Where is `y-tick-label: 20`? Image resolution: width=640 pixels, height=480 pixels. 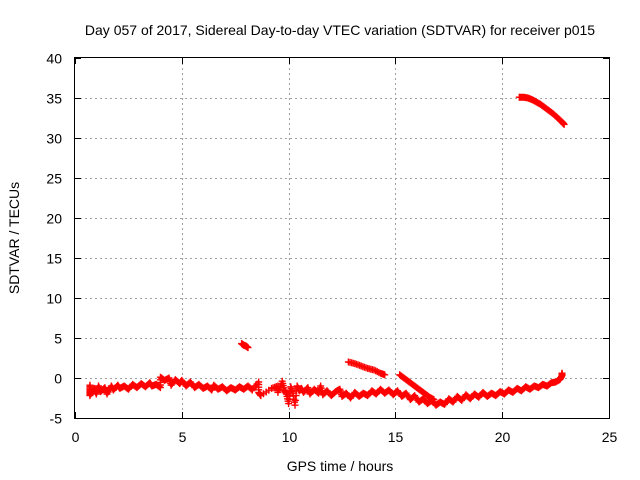
y-tick-label: 20 is located at coordinates (54, 219).